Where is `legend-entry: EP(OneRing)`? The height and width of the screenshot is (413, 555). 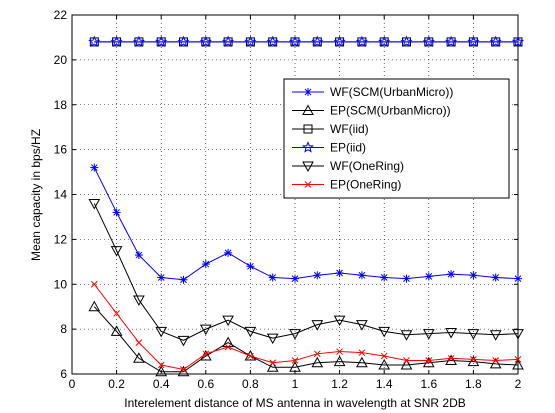 legend-entry: EP(OneRing) is located at coordinates (346, 185).